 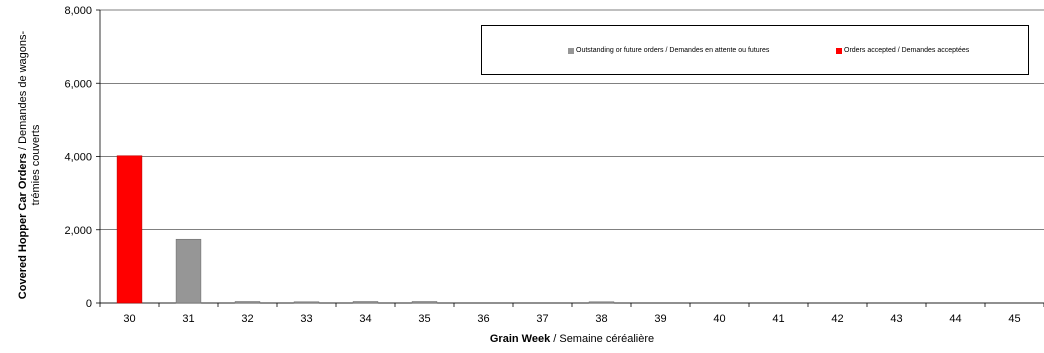 What do you see at coordinates (424, 319) in the screenshot?
I see `x-tick-label: 35` at bounding box center [424, 319].